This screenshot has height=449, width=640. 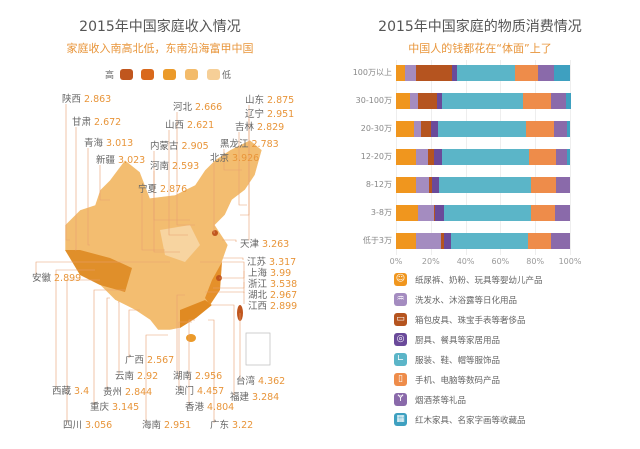 What do you see at coordinates (246, 158) in the screenshot?
I see `province-value: 3.926` at bounding box center [246, 158].